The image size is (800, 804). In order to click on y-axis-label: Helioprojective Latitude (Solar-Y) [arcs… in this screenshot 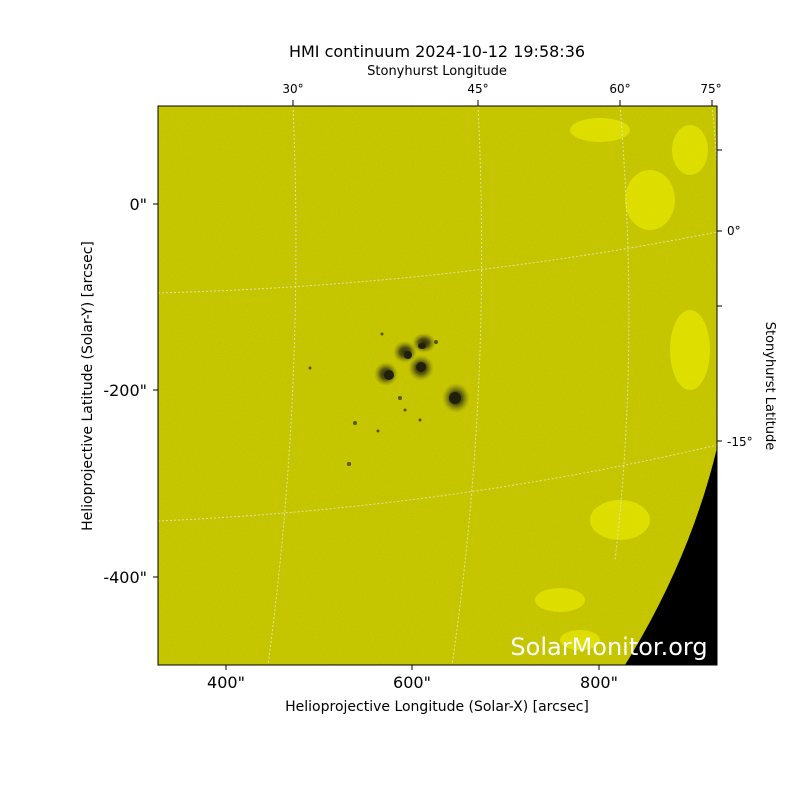, I will do `click(88, 386)`.